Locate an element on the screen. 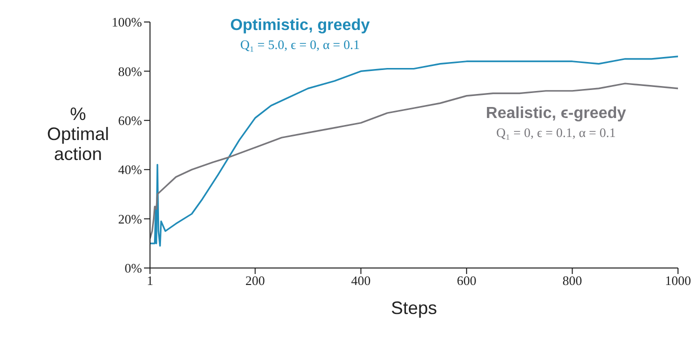 This screenshot has height=337, width=698. x-axis-title: Steps is located at coordinates (414, 308).